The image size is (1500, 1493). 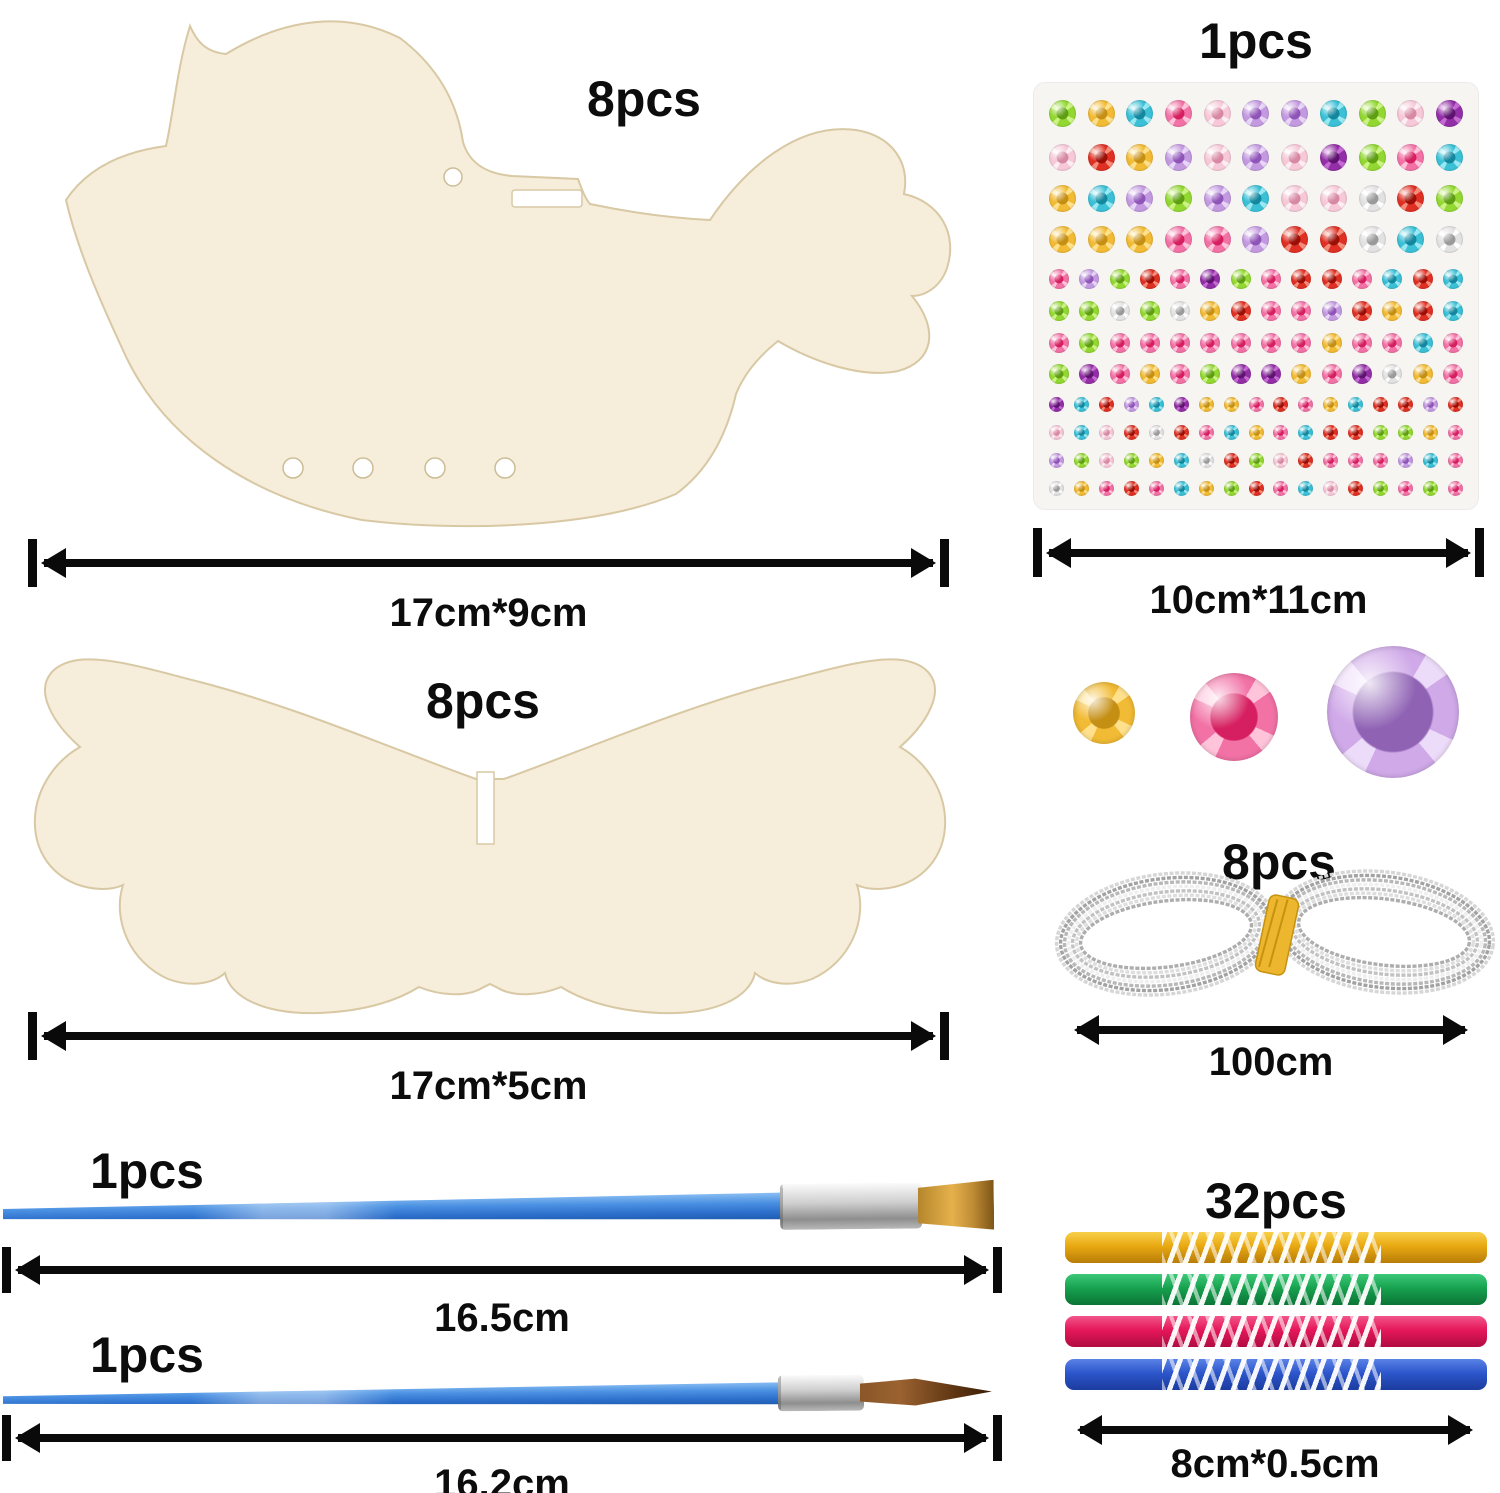 I want to click on twist-stick-pink, so click(x=1276, y=1331).